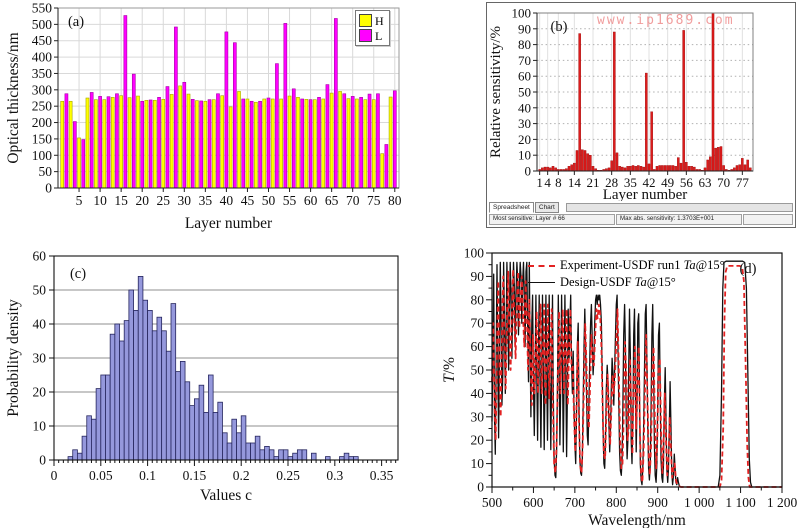 The width and height of the screenshot is (800, 528). What do you see at coordinates (332, 200) in the screenshot?
I see `svg-text: 65` at bounding box center [332, 200].